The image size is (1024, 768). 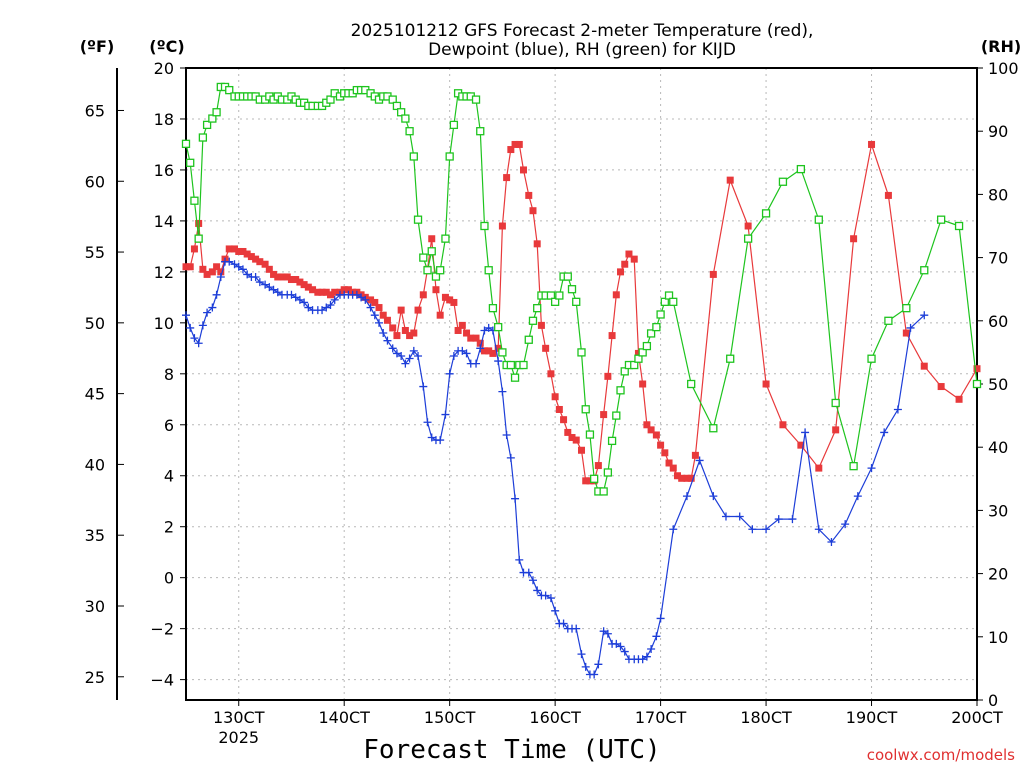 I want to click on unit-rh: (RH), so click(x=1001, y=46).